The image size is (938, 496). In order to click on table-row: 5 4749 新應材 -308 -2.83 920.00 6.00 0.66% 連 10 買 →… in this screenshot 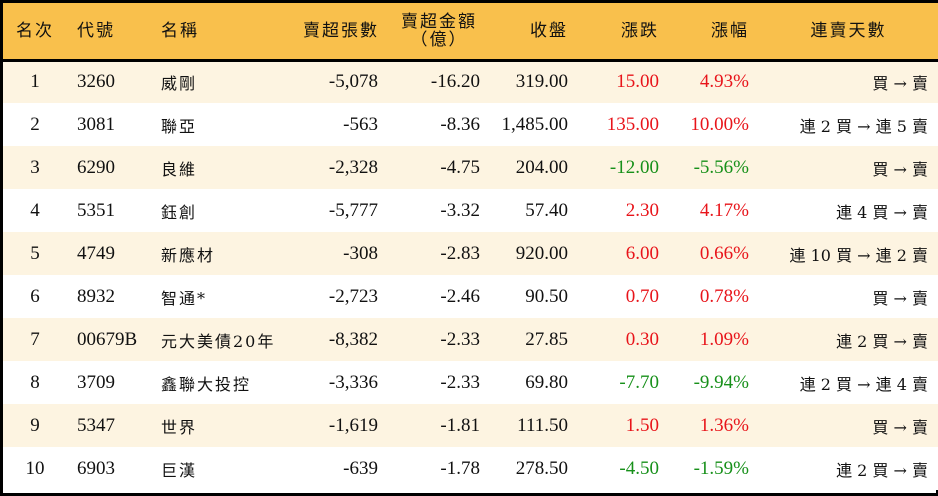, I will do `click(470, 253)`.